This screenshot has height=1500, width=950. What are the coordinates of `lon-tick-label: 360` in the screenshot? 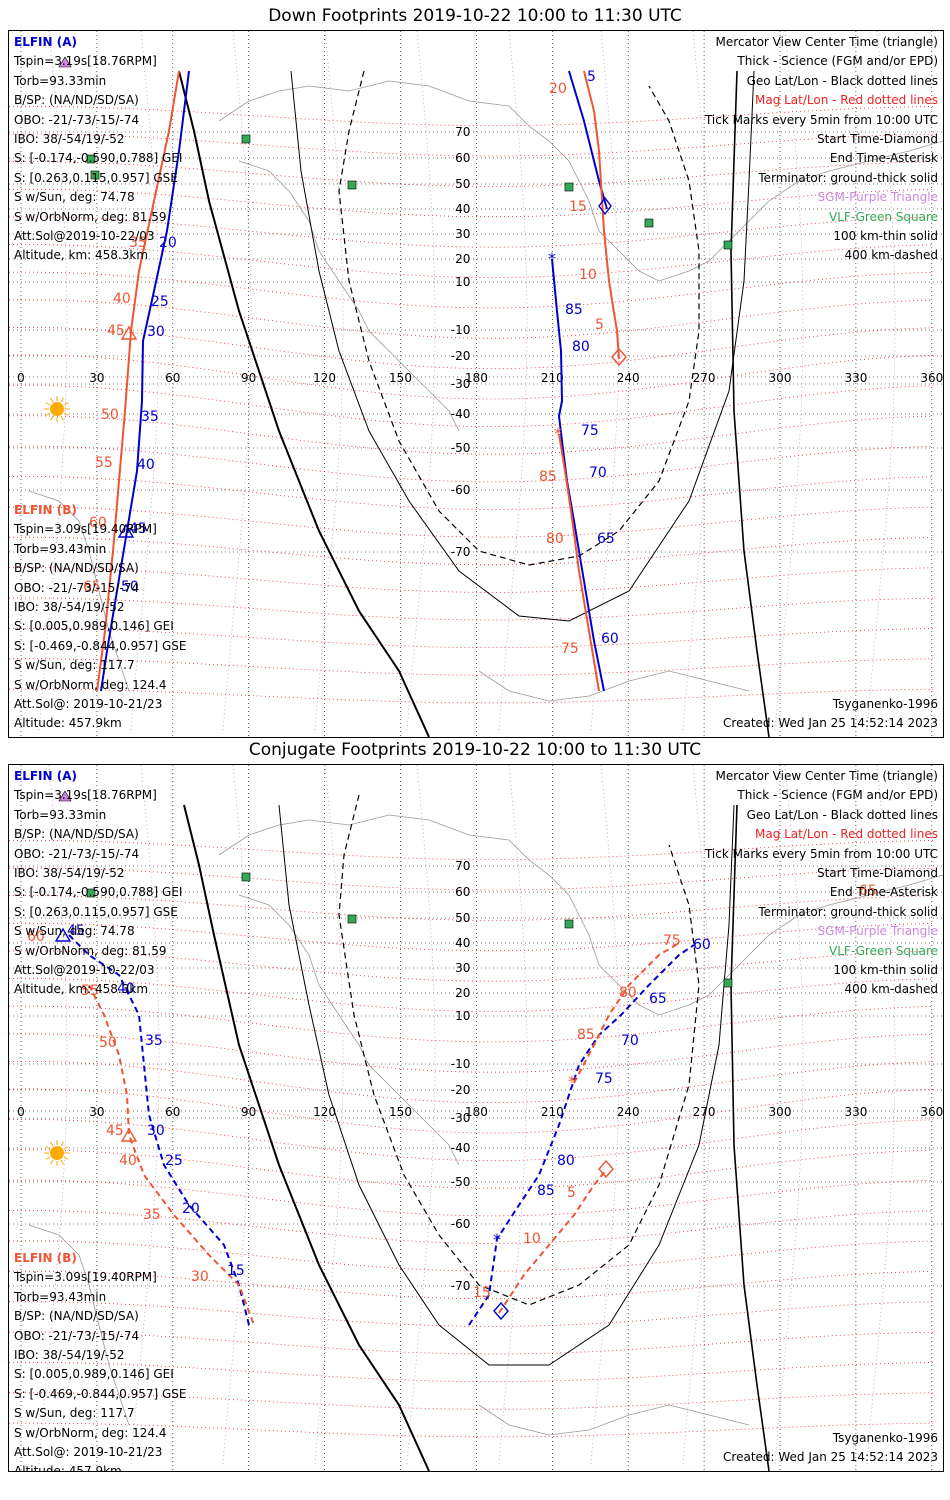 It's located at (931, 1112).